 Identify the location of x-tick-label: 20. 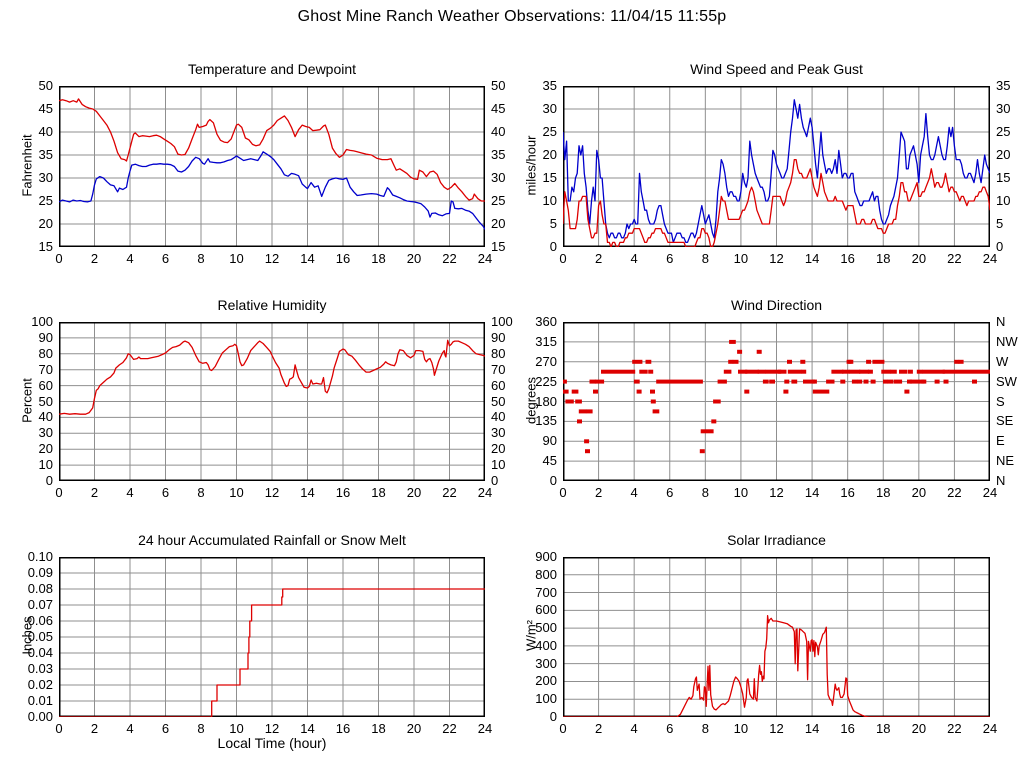
(919, 728).